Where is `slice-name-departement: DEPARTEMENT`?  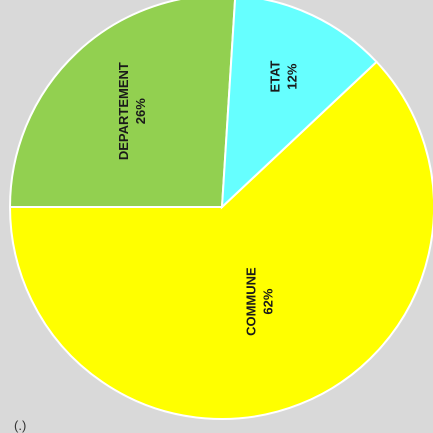
slice-name-departement: DEPARTEMENT is located at coordinates (123, 111).